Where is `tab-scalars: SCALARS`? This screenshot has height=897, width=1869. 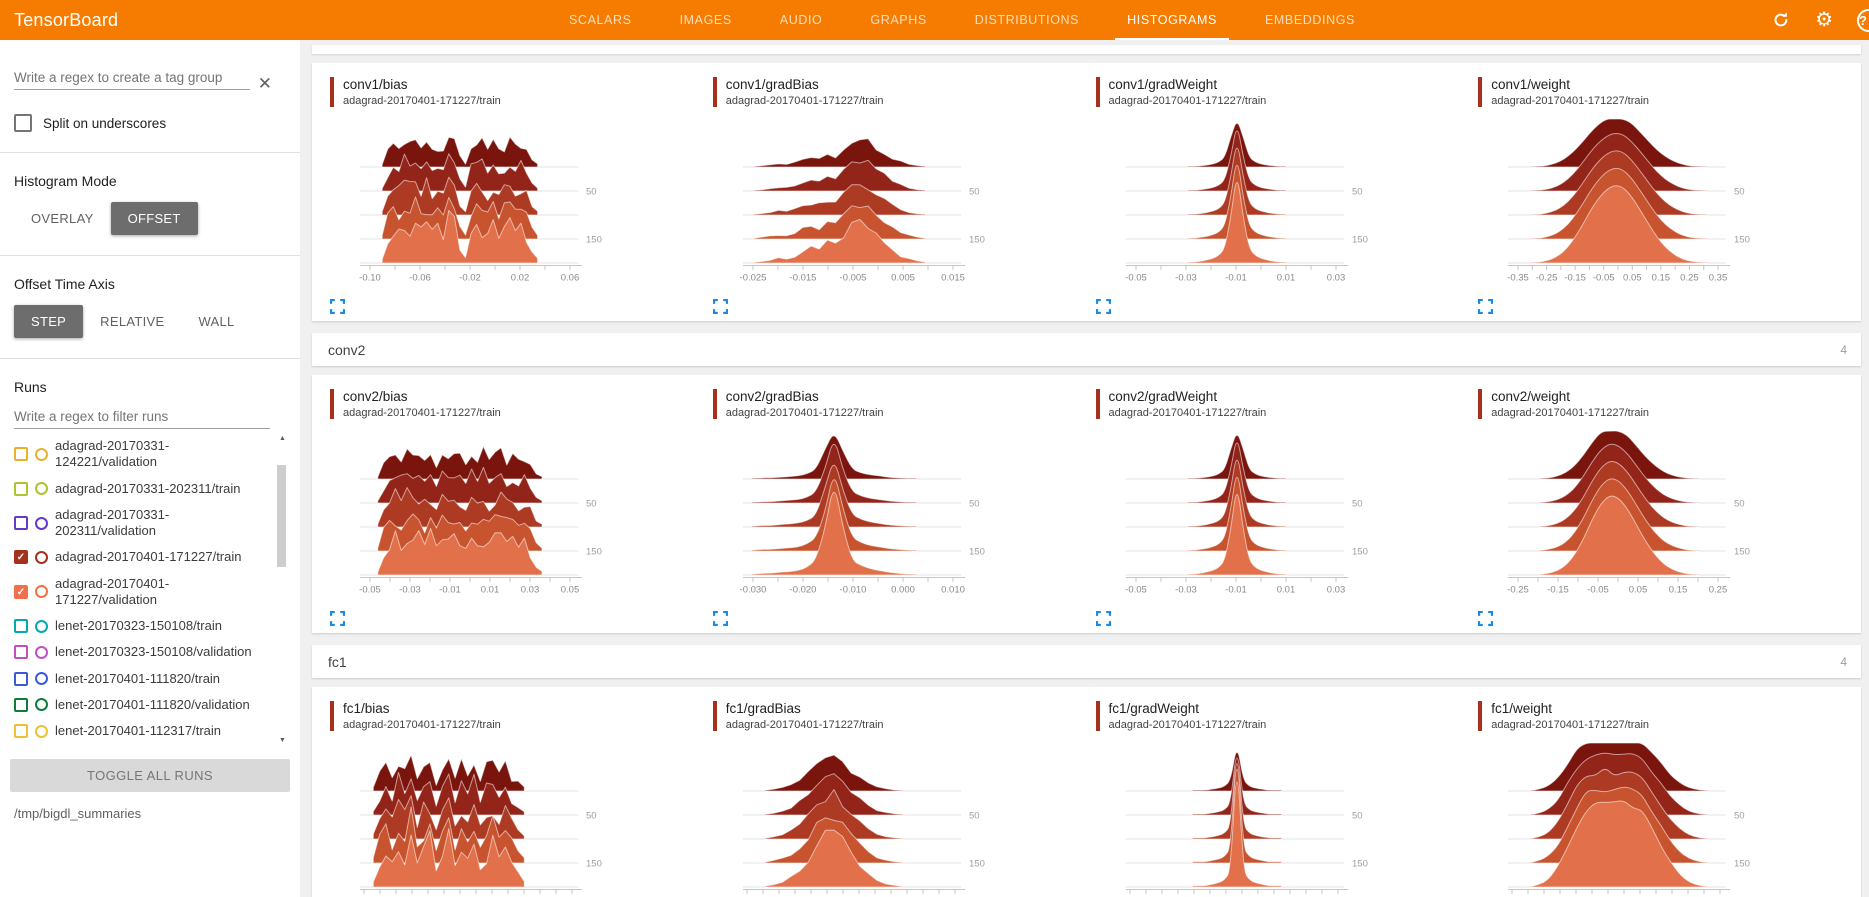
tab-scalars: SCALARS is located at coordinates (600, 20).